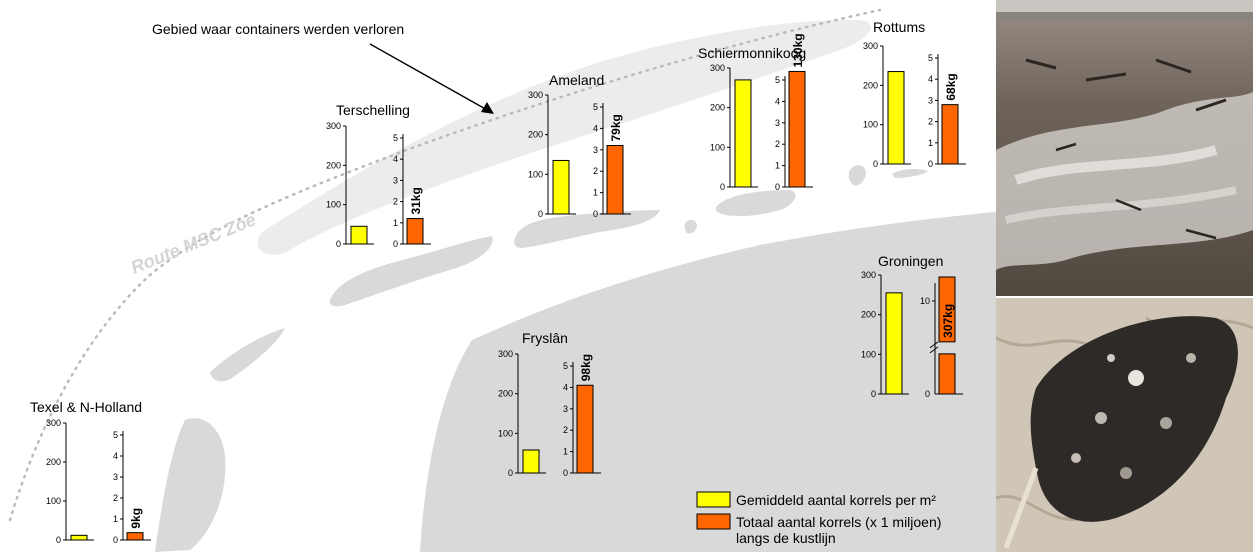 This screenshot has height=552, width=1253. I want to click on density-bar-frysl-n, so click(531, 461).